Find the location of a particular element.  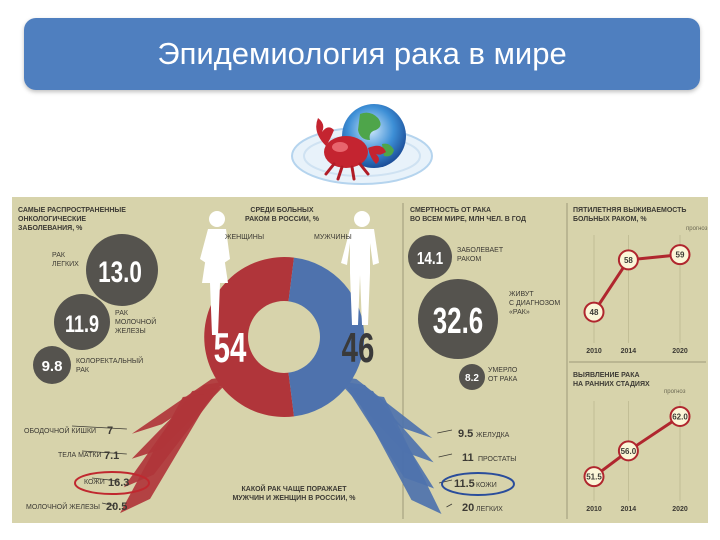

stat-value-colorectal: 9.8 is located at coordinates (52, 366).